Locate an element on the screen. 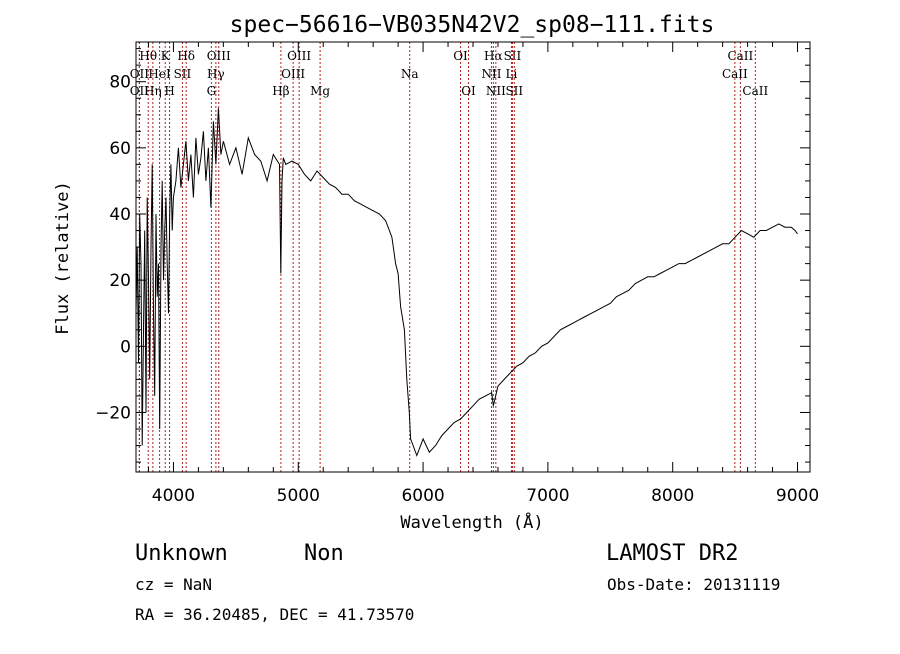  x-tick-label: 7000 is located at coordinates (547, 496).